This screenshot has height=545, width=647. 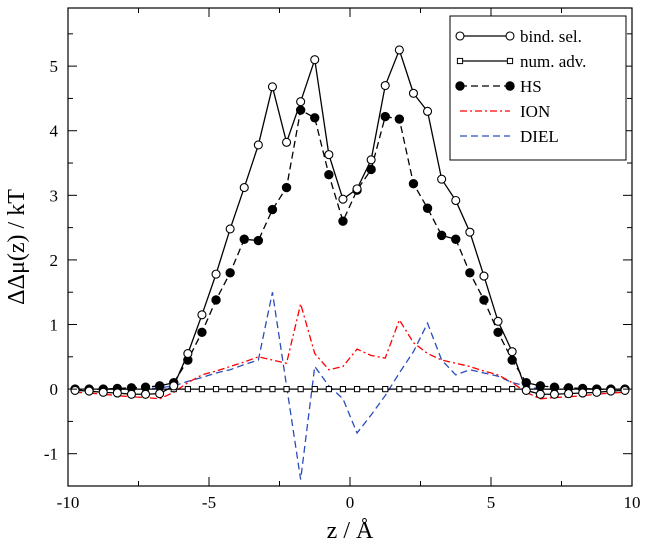 I want to click on y-tick-label: 3, so click(x=54, y=195).